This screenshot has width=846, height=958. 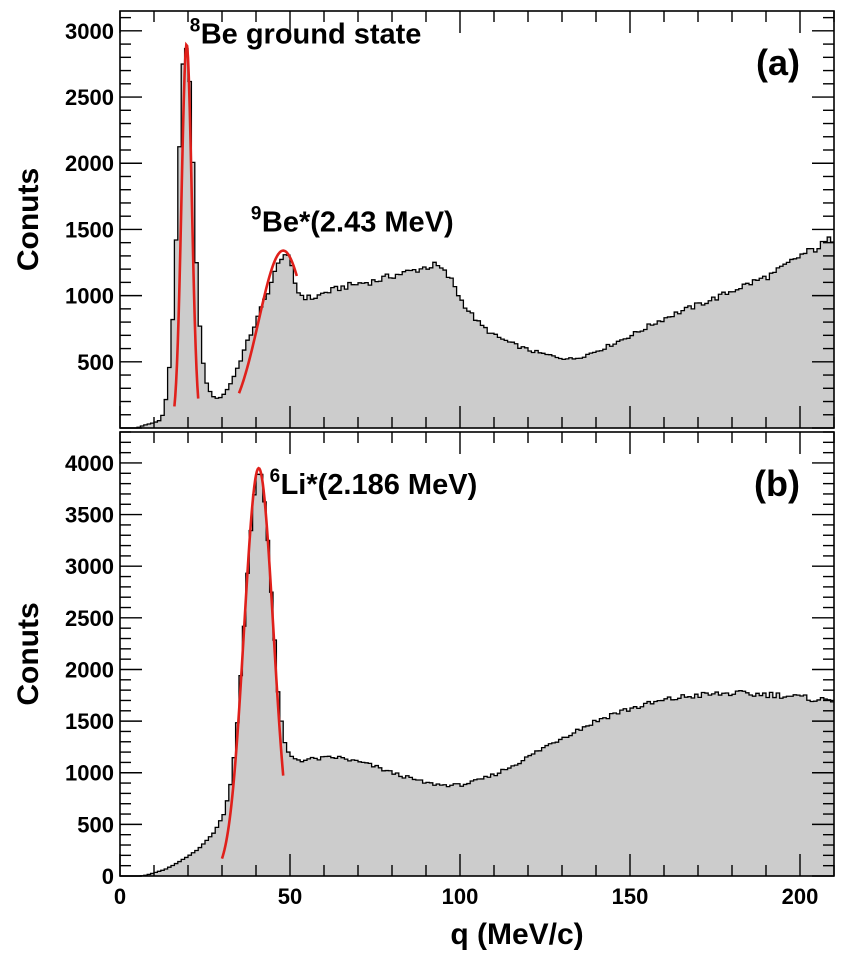 What do you see at coordinates (778, 62) in the screenshot?
I see `panel-label: (a)` at bounding box center [778, 62].